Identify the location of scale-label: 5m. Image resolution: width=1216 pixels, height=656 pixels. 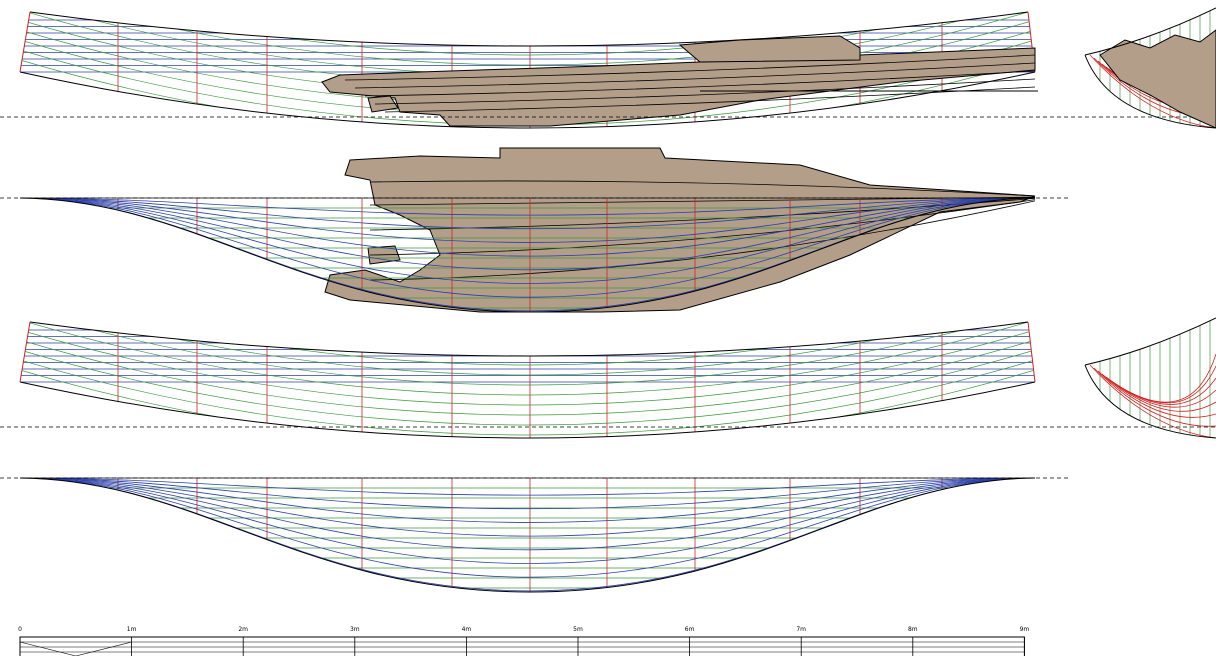
(578, 629).